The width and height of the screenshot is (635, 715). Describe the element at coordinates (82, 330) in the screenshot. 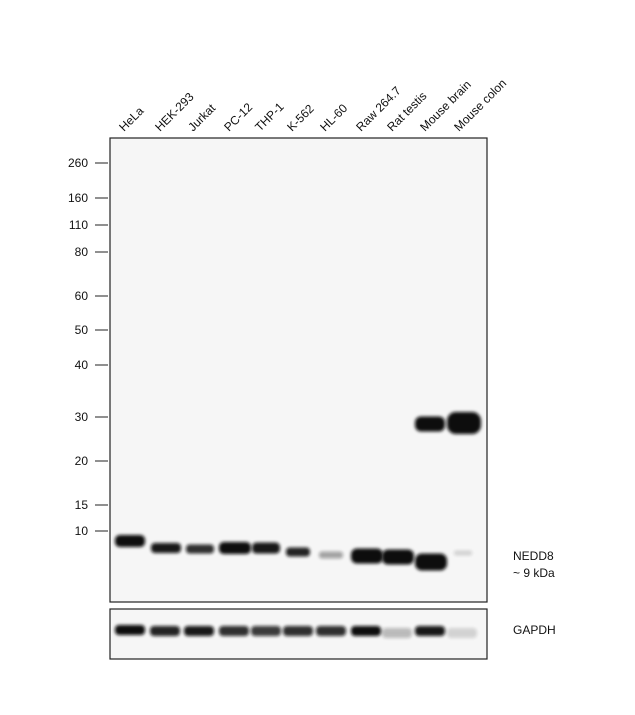

I see `marker-label: 50` at that location.